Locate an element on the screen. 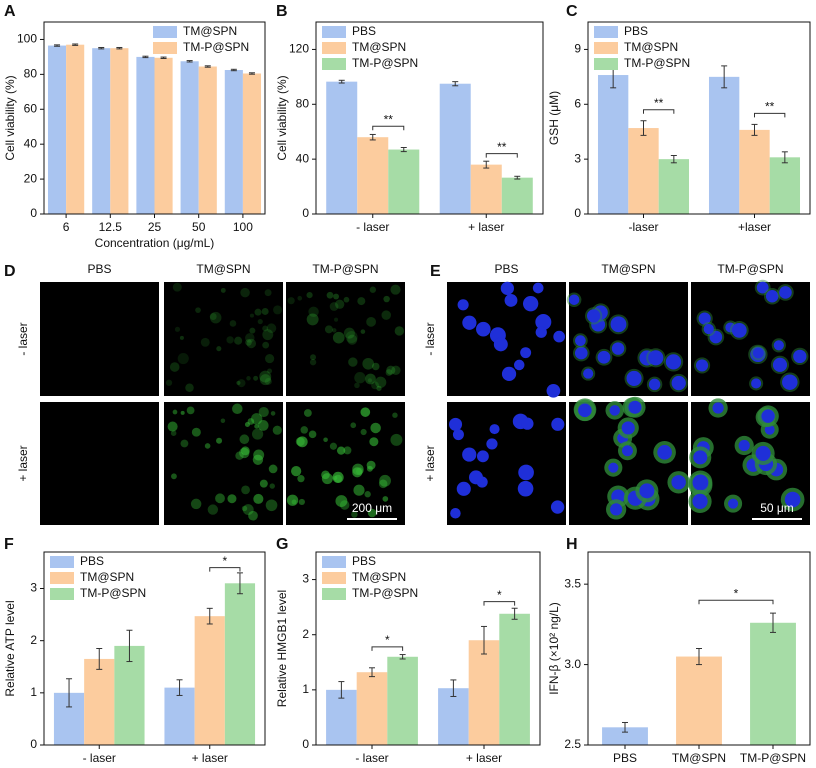 Image resolution: width=816 pixels, height=768 pixels. column-label: TM@SPN is located at coordinates (223, 269).